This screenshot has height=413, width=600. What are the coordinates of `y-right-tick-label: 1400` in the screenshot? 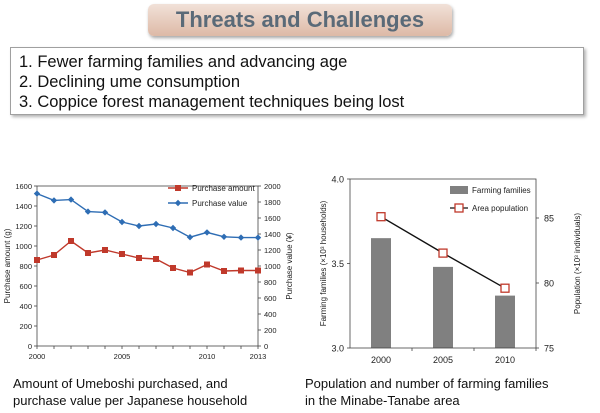 It's located at (272, 234).